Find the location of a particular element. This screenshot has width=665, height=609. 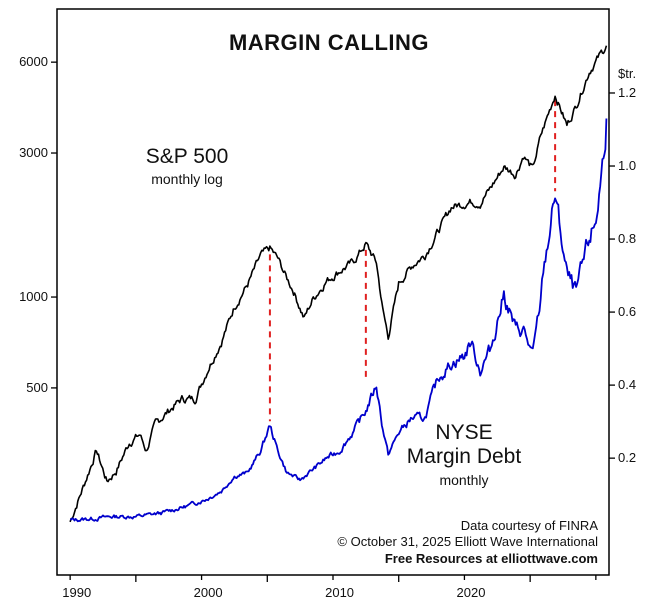

right-axis-unit: $tr. is located at coordinates (627, 73).